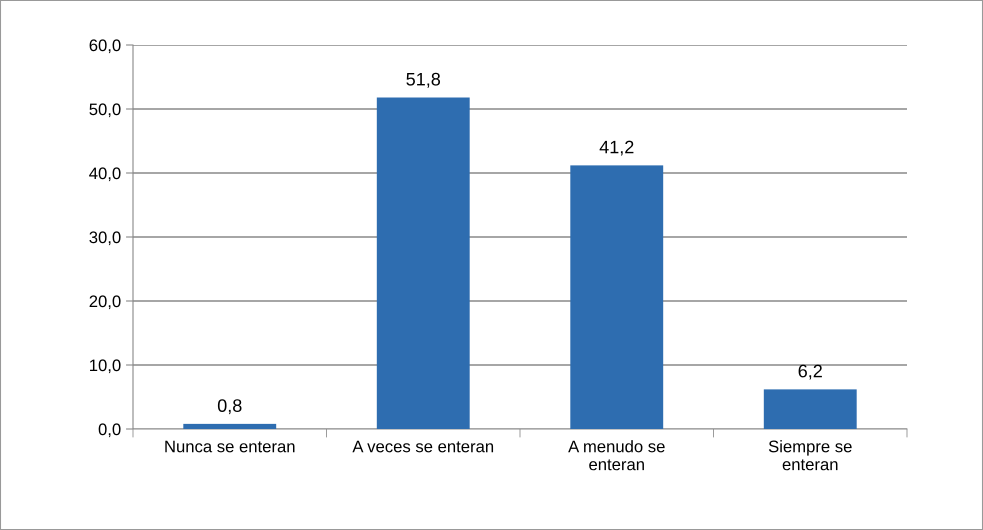 This screenshot has height=530, width=983. Describe the element at coordinates (810, 372) in the screenshot. I see `data-label: 6,2` at that location.